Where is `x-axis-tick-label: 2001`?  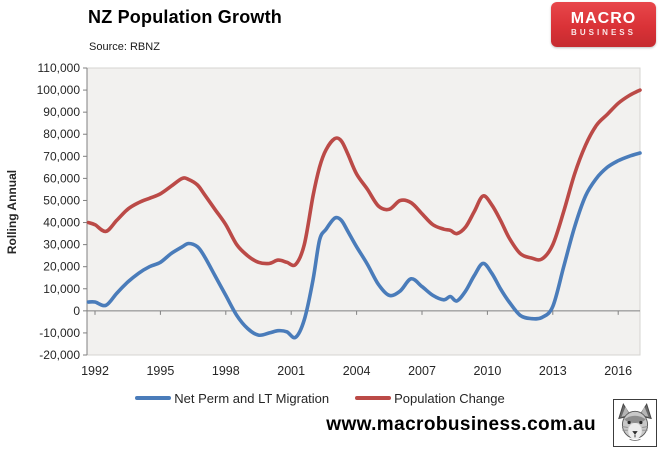 x-axis-tick-label: 2001 is located at coordinates (291, 371).